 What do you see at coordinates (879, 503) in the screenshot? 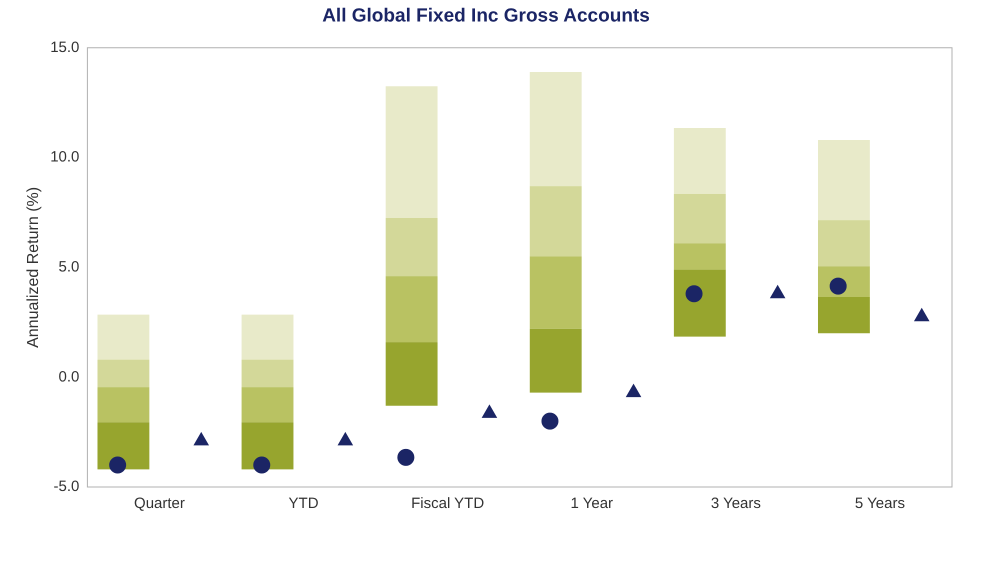
I see `x-tick-label: 5 Years` at bounding box center [879, 503].